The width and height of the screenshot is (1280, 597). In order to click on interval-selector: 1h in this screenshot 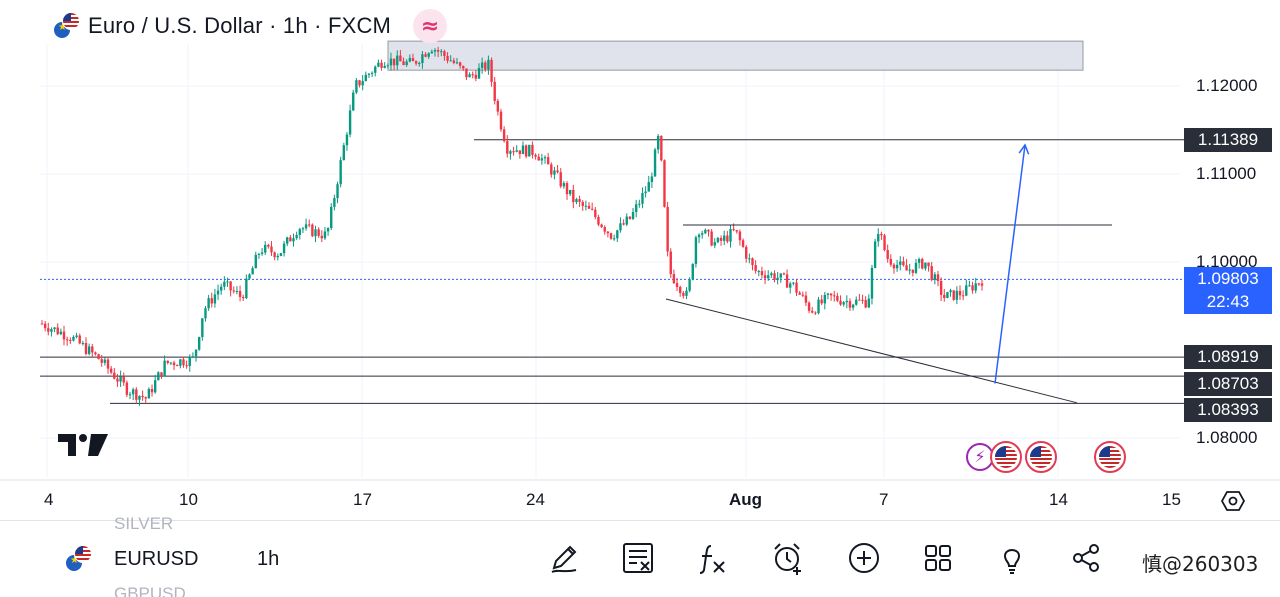, I will do `click(268, 559)`.